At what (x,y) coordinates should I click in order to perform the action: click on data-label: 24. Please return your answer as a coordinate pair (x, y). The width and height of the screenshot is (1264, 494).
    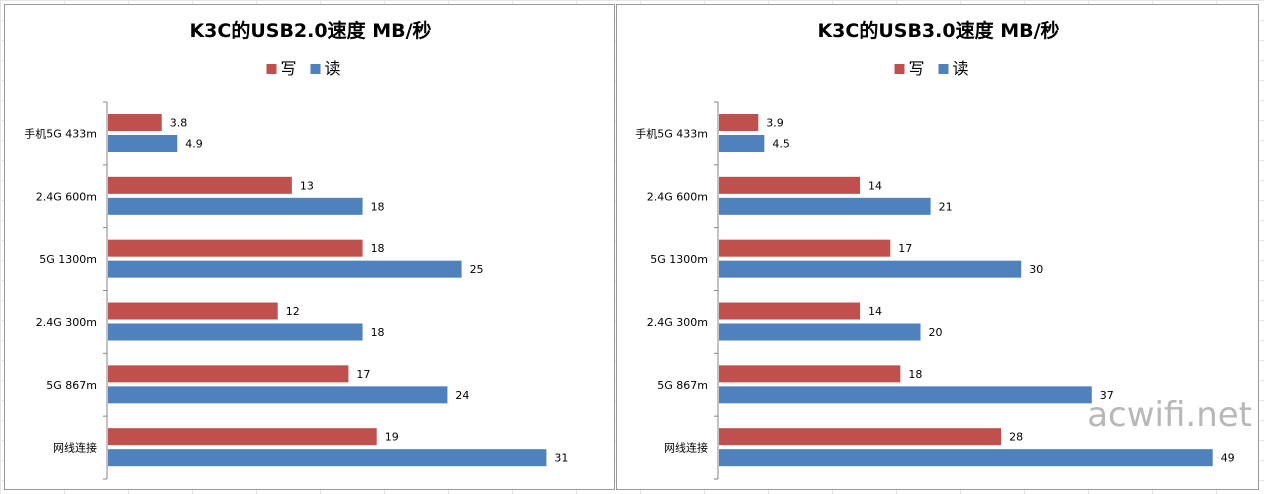
    Looking at the image, I should click on (462, 395).